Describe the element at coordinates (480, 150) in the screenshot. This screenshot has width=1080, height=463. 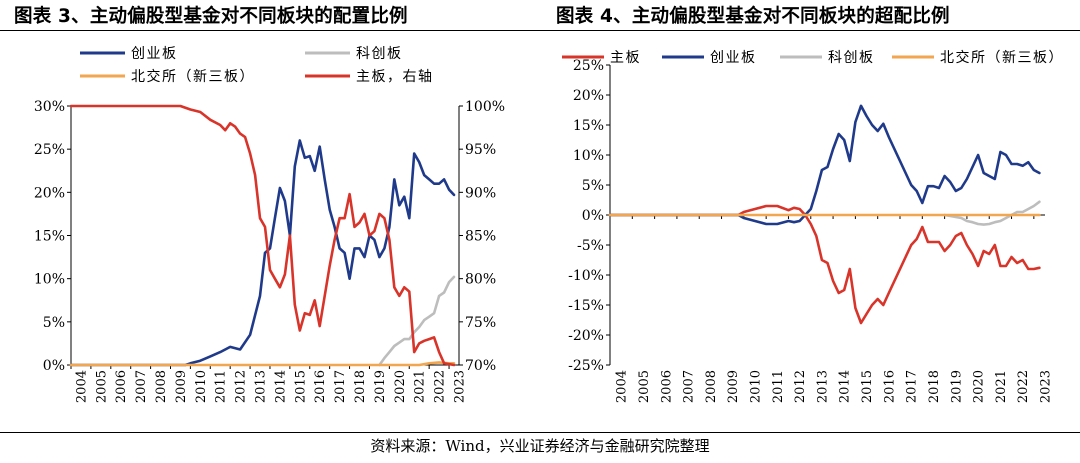
I see `y2-tick-label: 95%` at that location.